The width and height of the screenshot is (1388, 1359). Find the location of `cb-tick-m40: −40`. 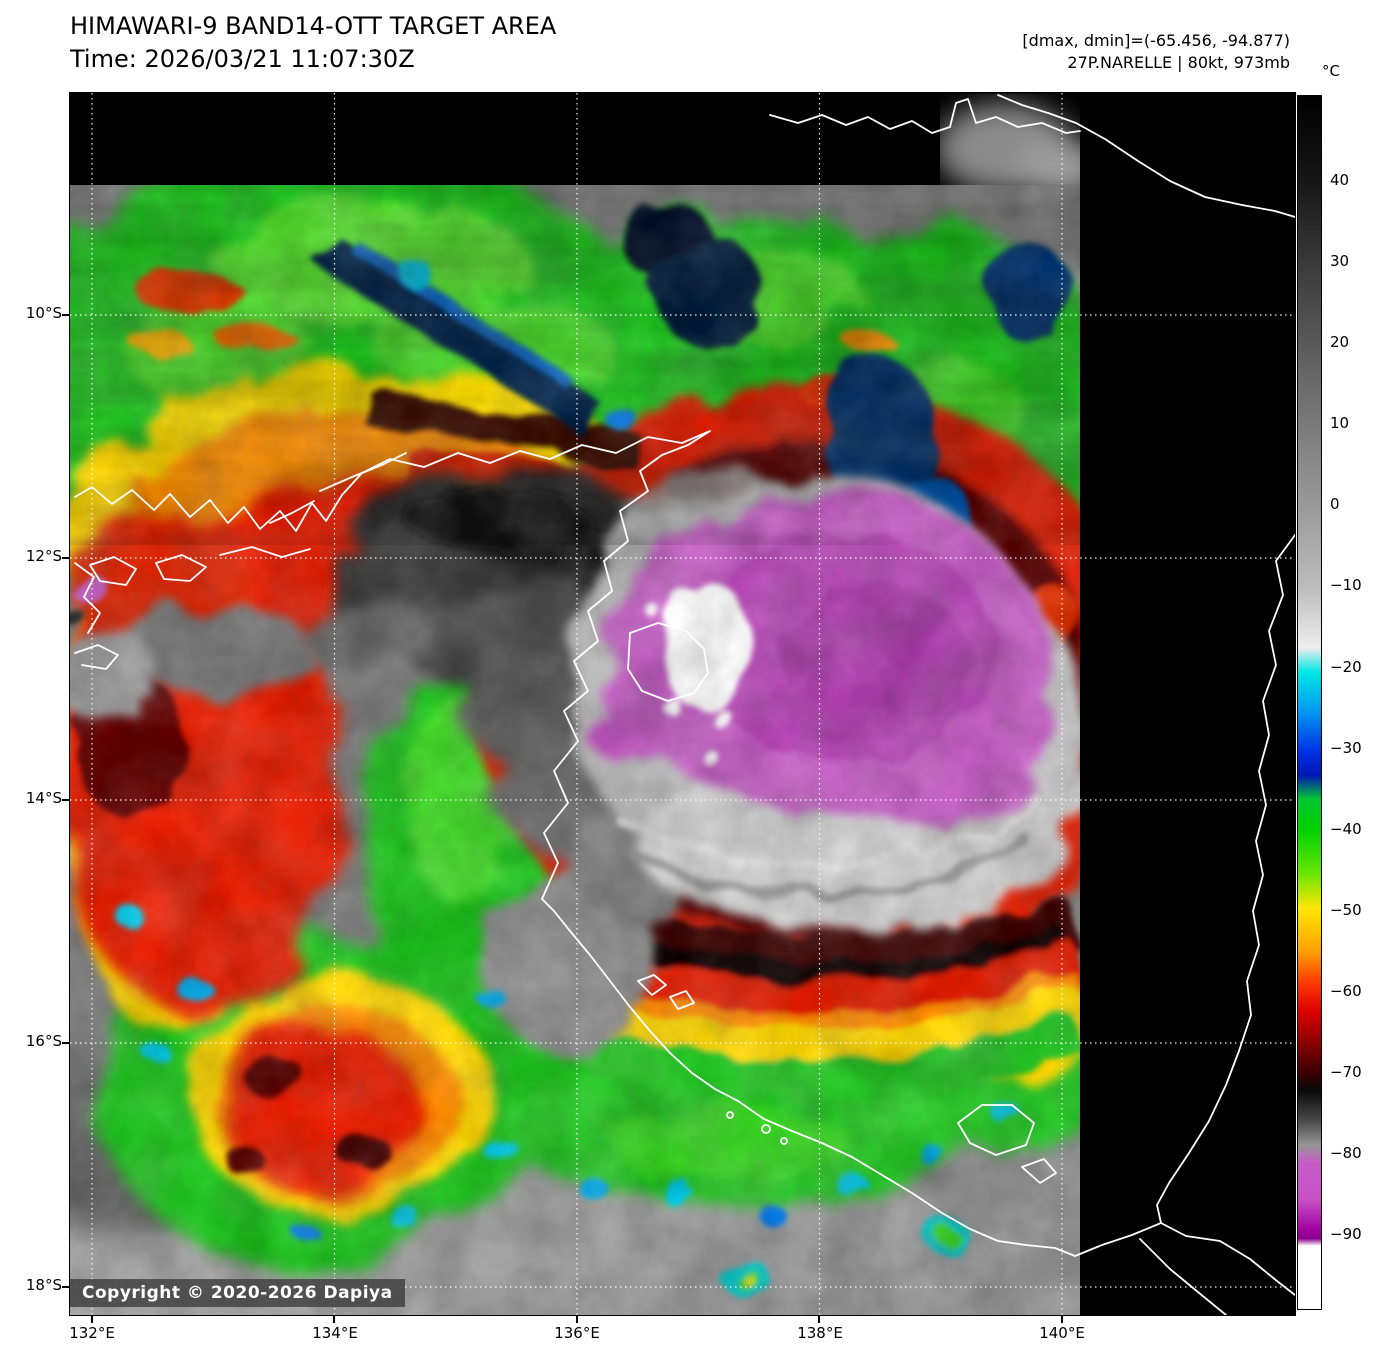

cb-tick-m40: −40 is located at coordinates (1346, 829).